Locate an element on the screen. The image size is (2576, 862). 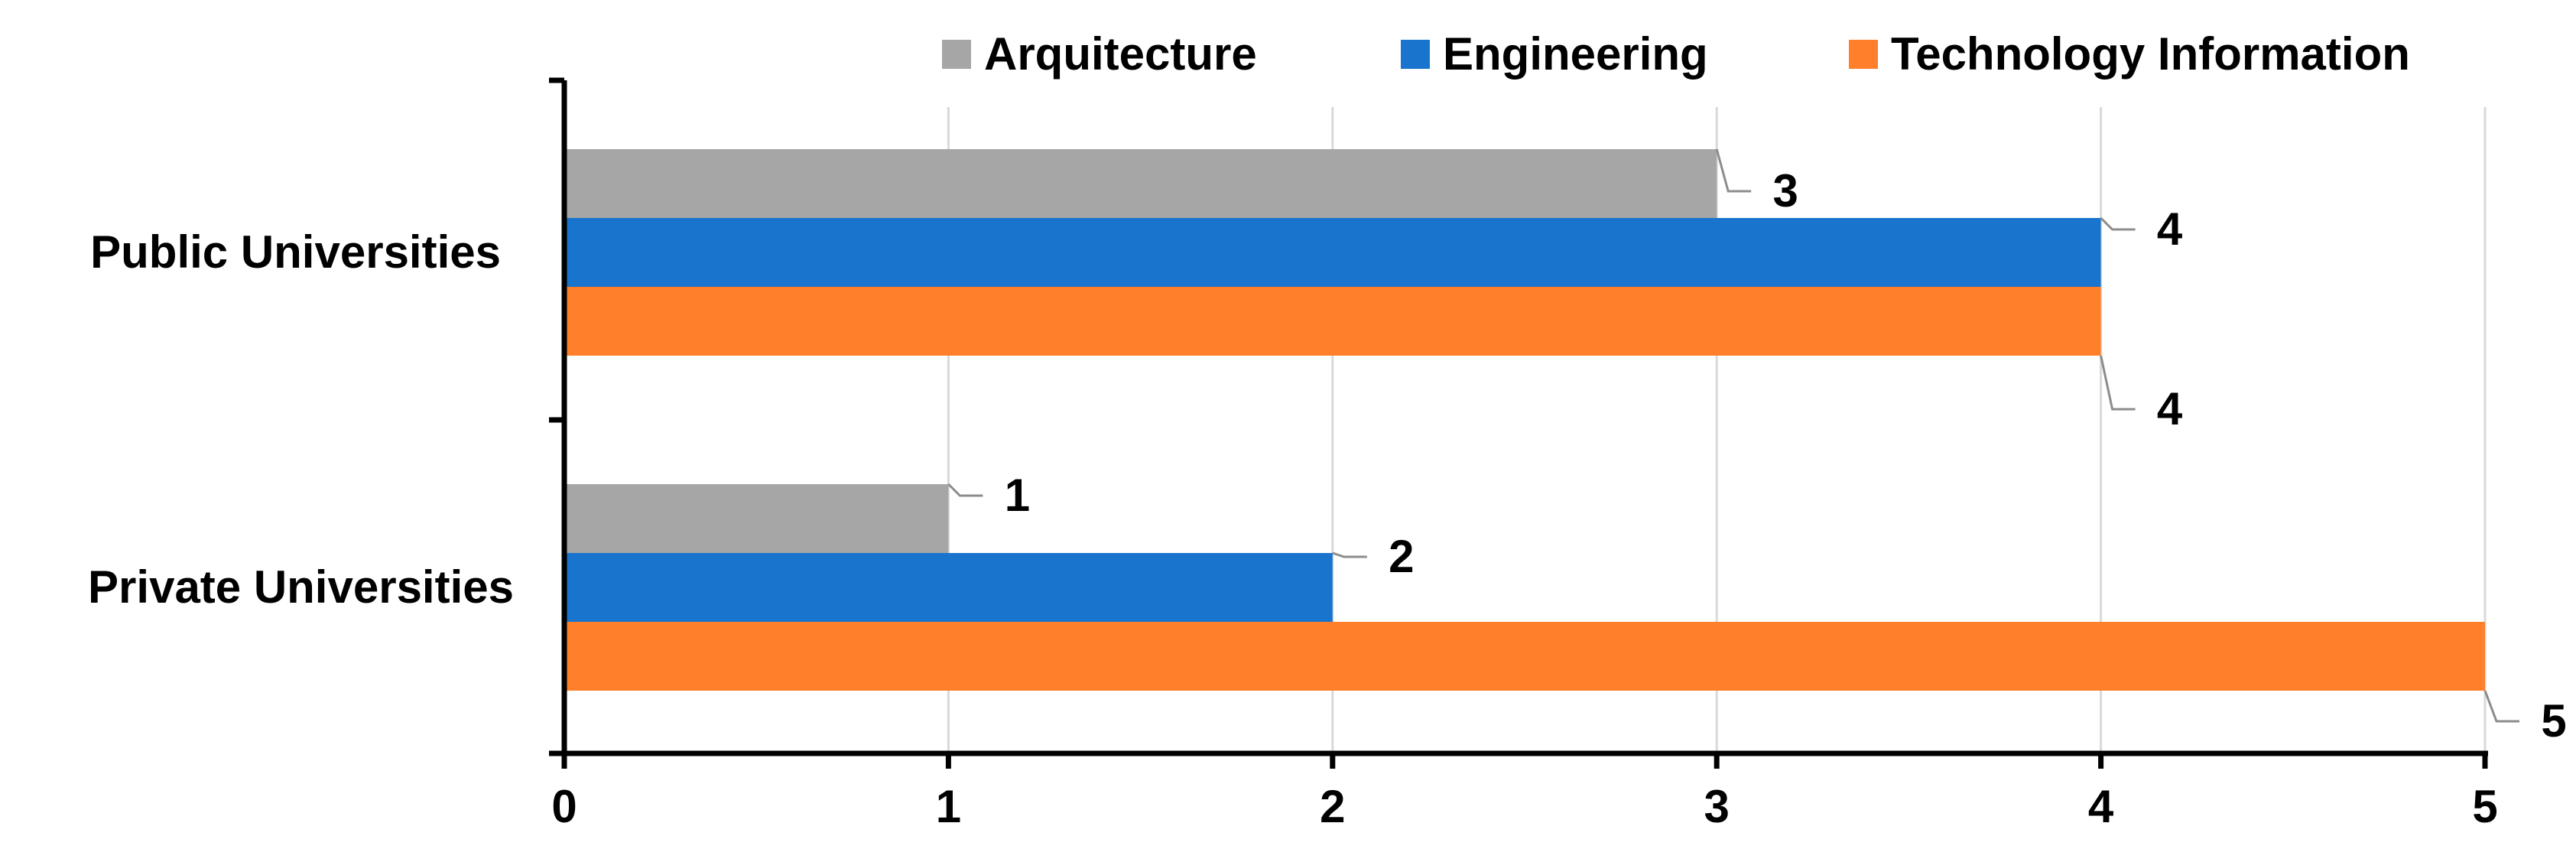
data-label-arquitecture-private-universities: 1 is located at coordinates (1018, 495).